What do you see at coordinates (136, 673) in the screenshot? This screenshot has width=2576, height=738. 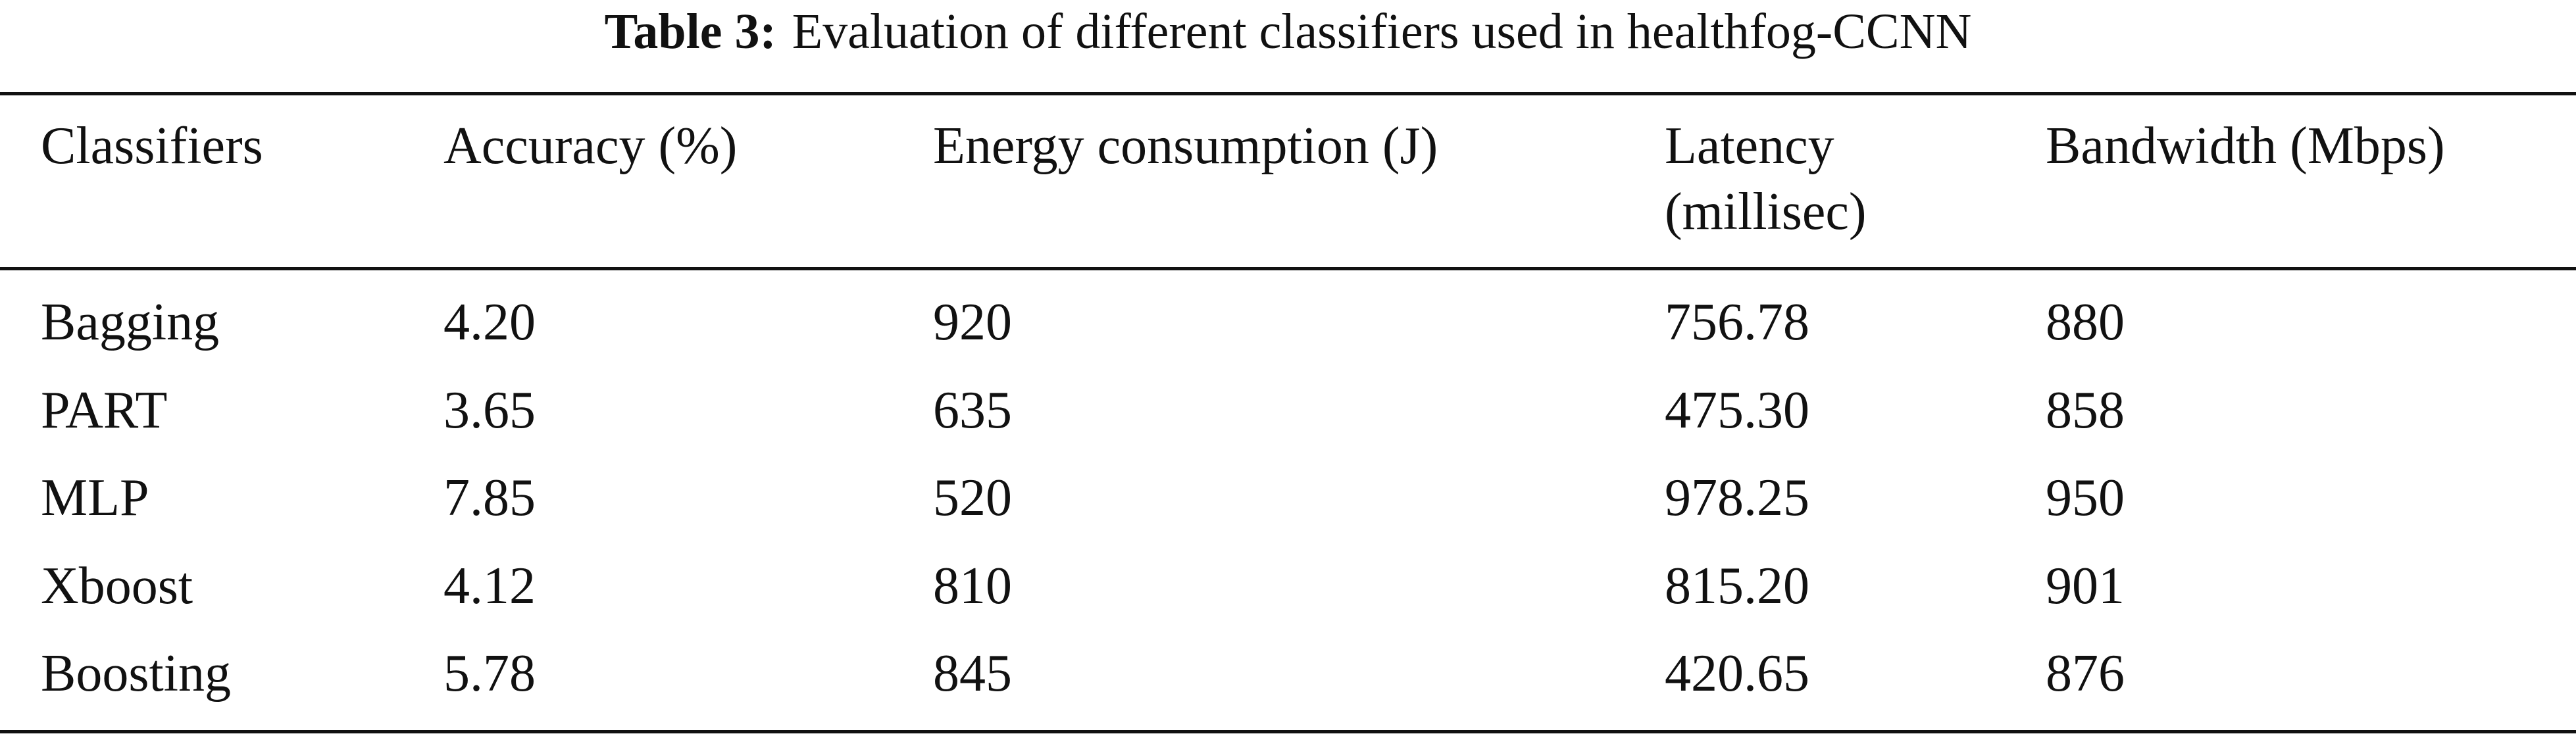 I see `row-label: Boosting` at bounding box center [136, 673].